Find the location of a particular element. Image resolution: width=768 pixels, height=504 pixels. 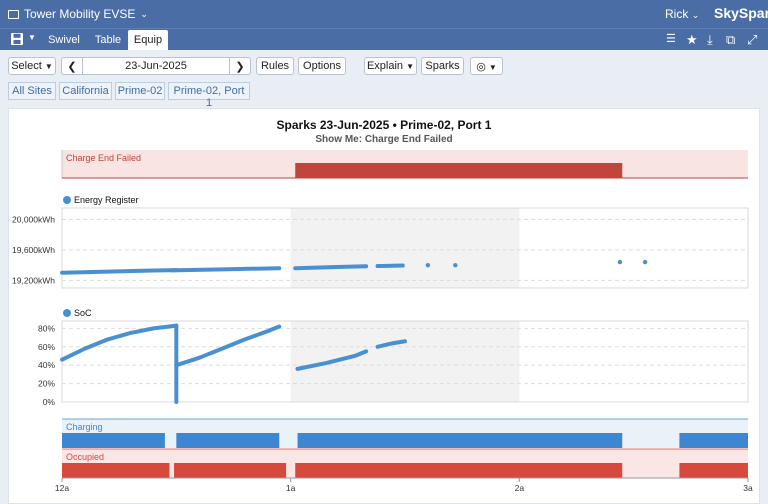

next-date-button: ❯ is located at coordinates (240, 66).